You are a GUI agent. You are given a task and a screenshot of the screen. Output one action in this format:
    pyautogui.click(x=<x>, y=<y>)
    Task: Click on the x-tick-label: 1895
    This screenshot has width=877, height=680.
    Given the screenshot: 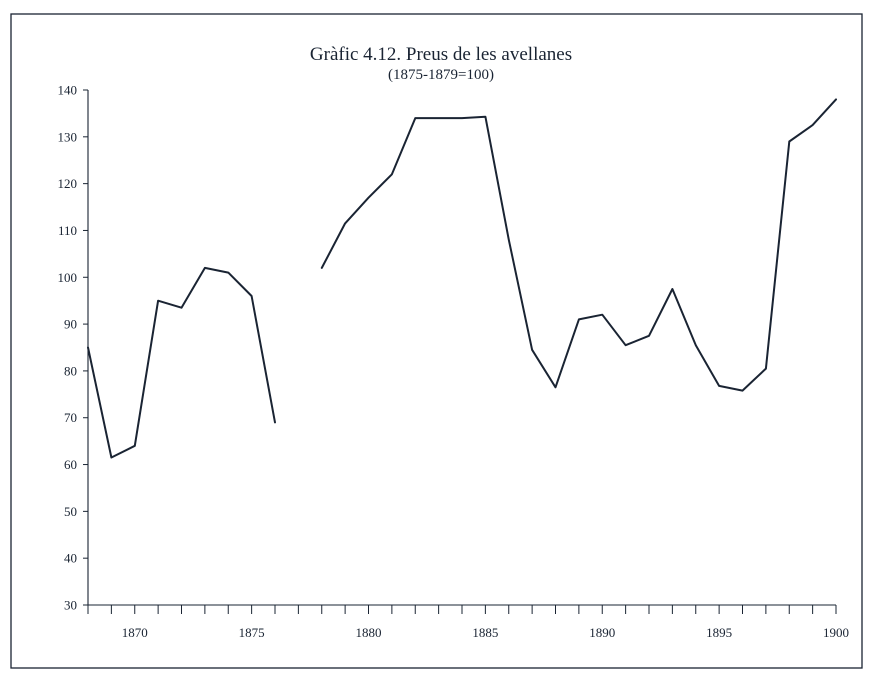 What is the action you would take?
    pyautogui.click(x=719, y=632)
    